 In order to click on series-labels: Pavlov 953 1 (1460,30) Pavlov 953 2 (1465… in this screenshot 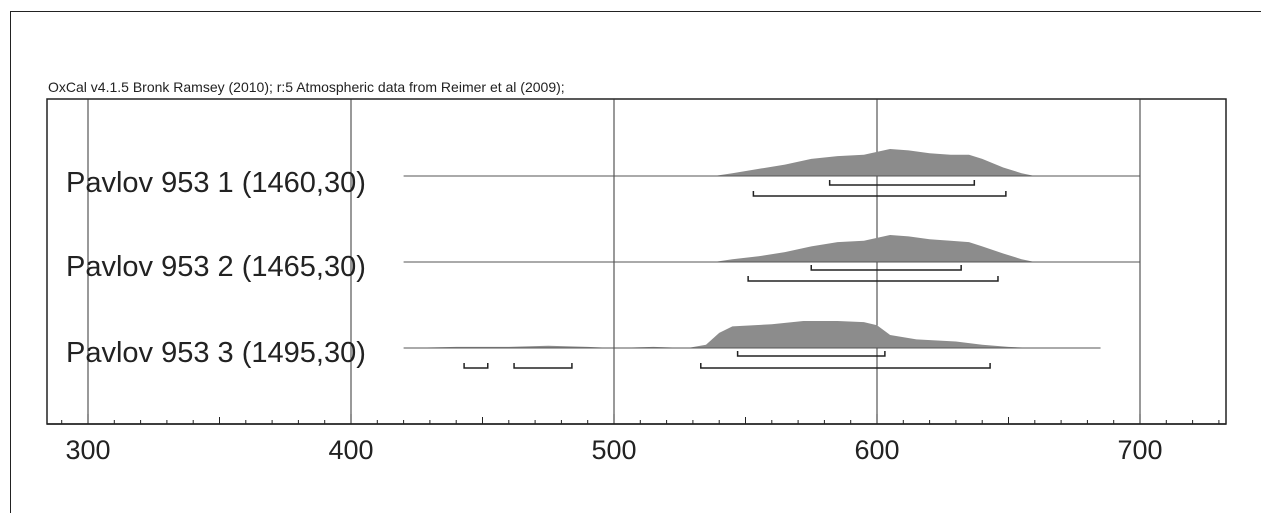, I will do `click(216, 268)`.